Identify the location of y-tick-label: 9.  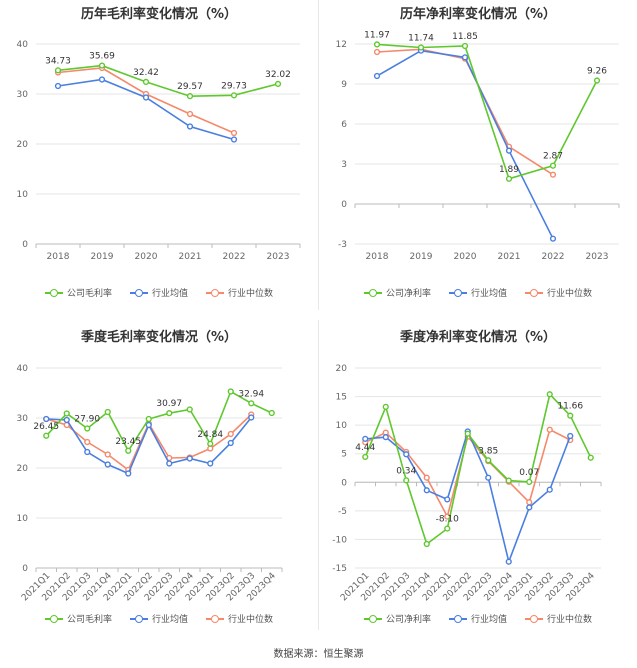
(344, 85).